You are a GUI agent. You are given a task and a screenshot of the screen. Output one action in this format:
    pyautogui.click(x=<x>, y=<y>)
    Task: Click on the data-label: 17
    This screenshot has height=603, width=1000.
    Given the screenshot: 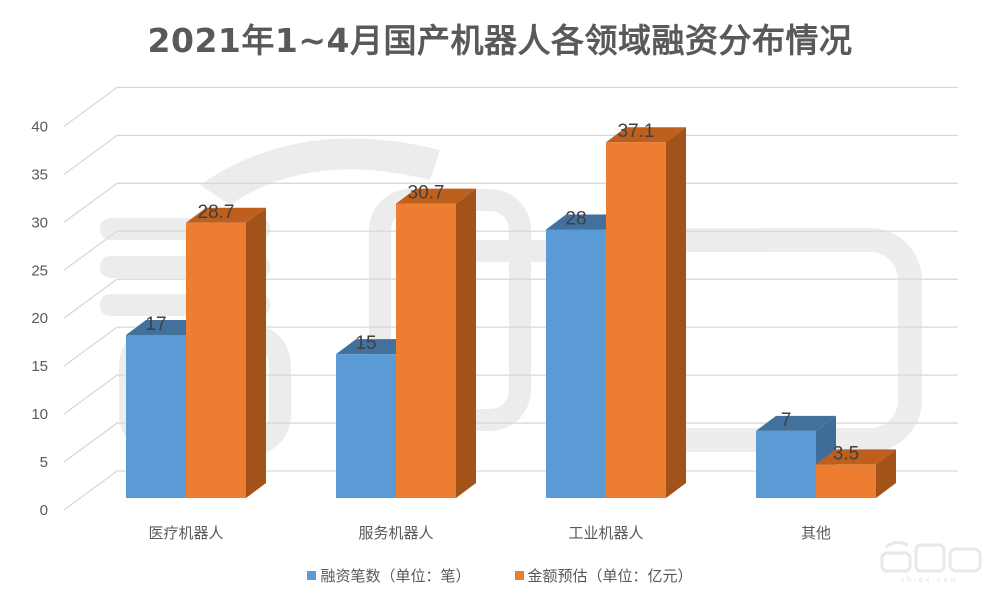 What is the action you would take?
    pyautogui.click(x=155, y=324)
    